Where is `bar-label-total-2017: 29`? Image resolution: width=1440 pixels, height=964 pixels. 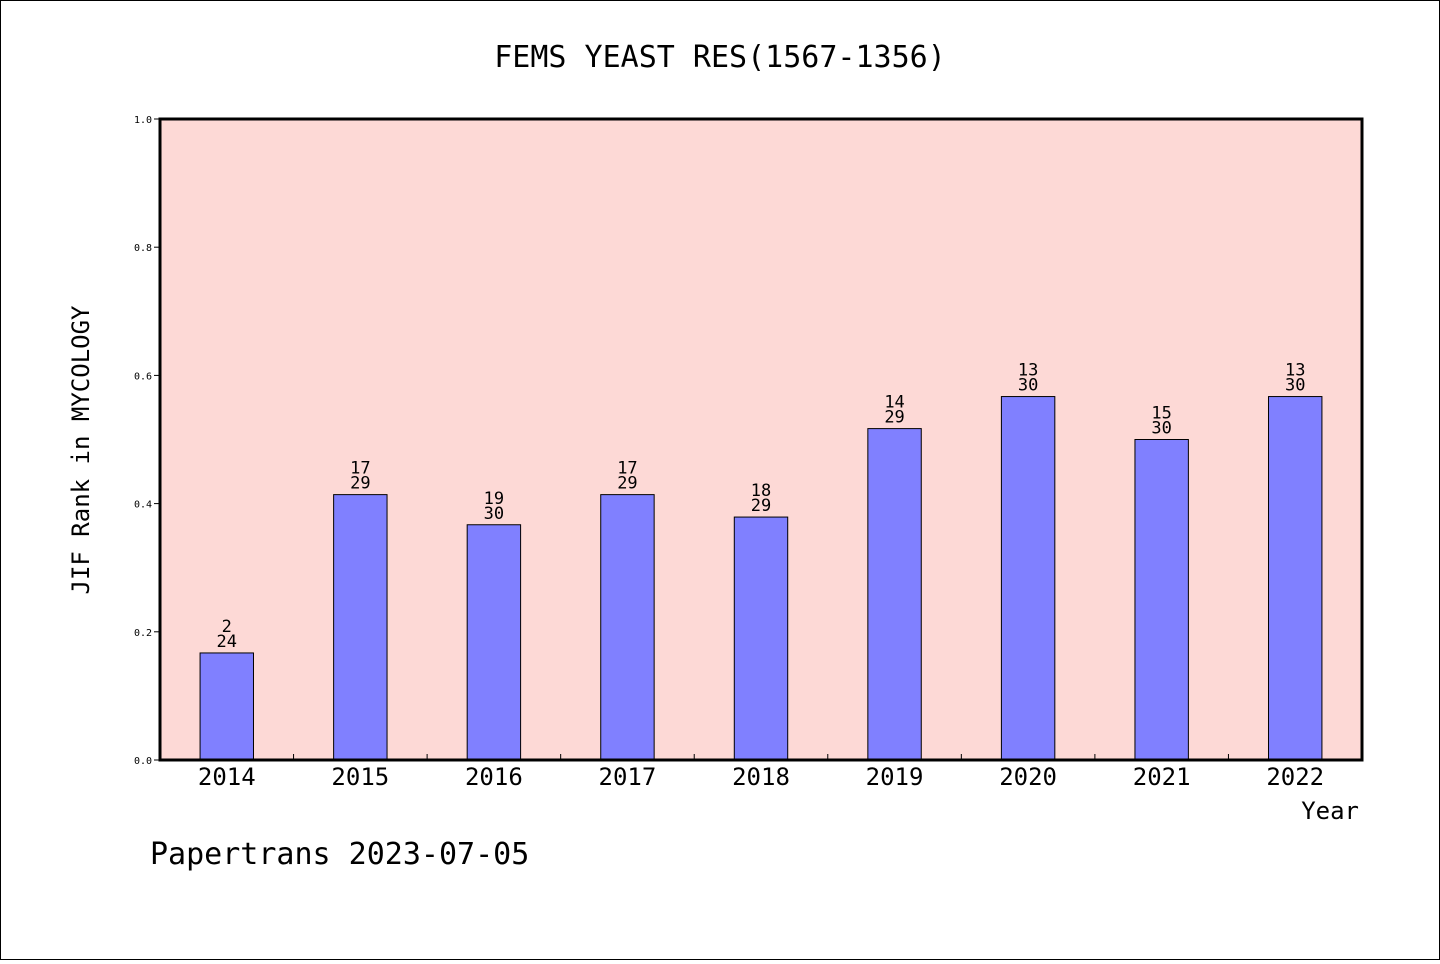
bar-label-total-2017: 29 is located at coordinates (627, 484).